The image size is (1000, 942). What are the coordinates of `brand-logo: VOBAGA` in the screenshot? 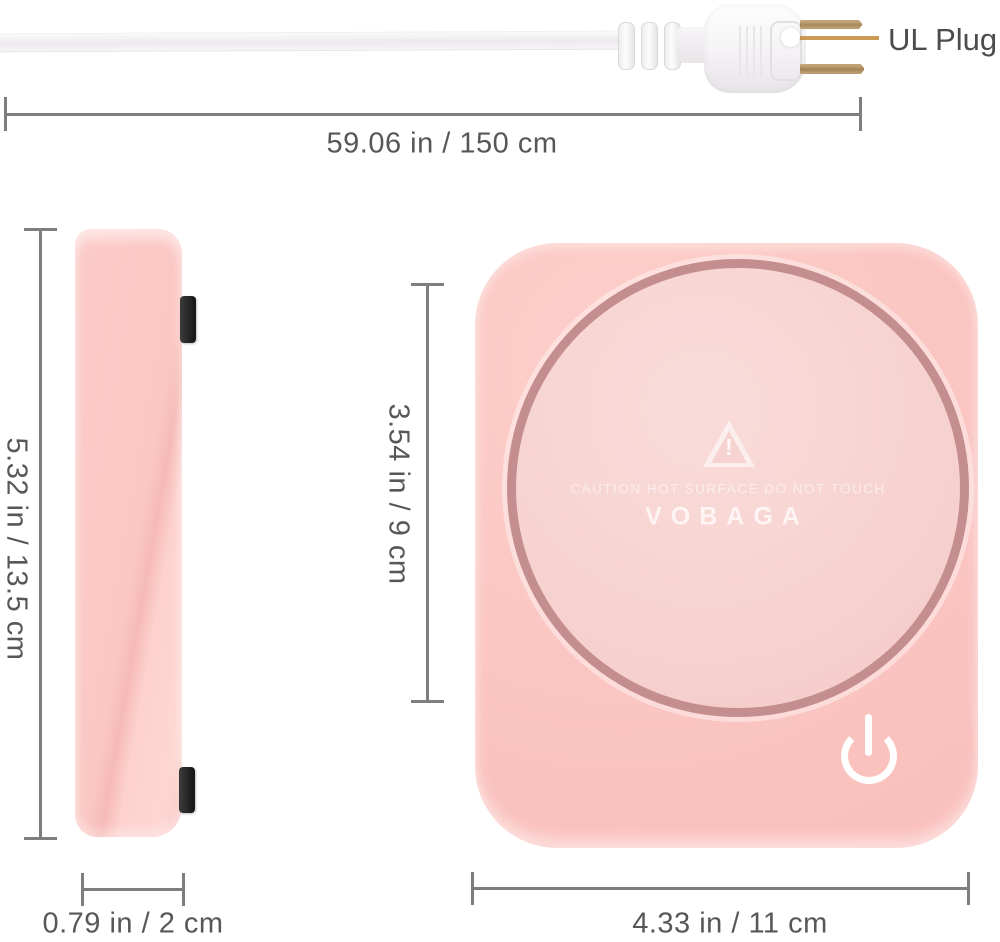 It's located at (727, 516).